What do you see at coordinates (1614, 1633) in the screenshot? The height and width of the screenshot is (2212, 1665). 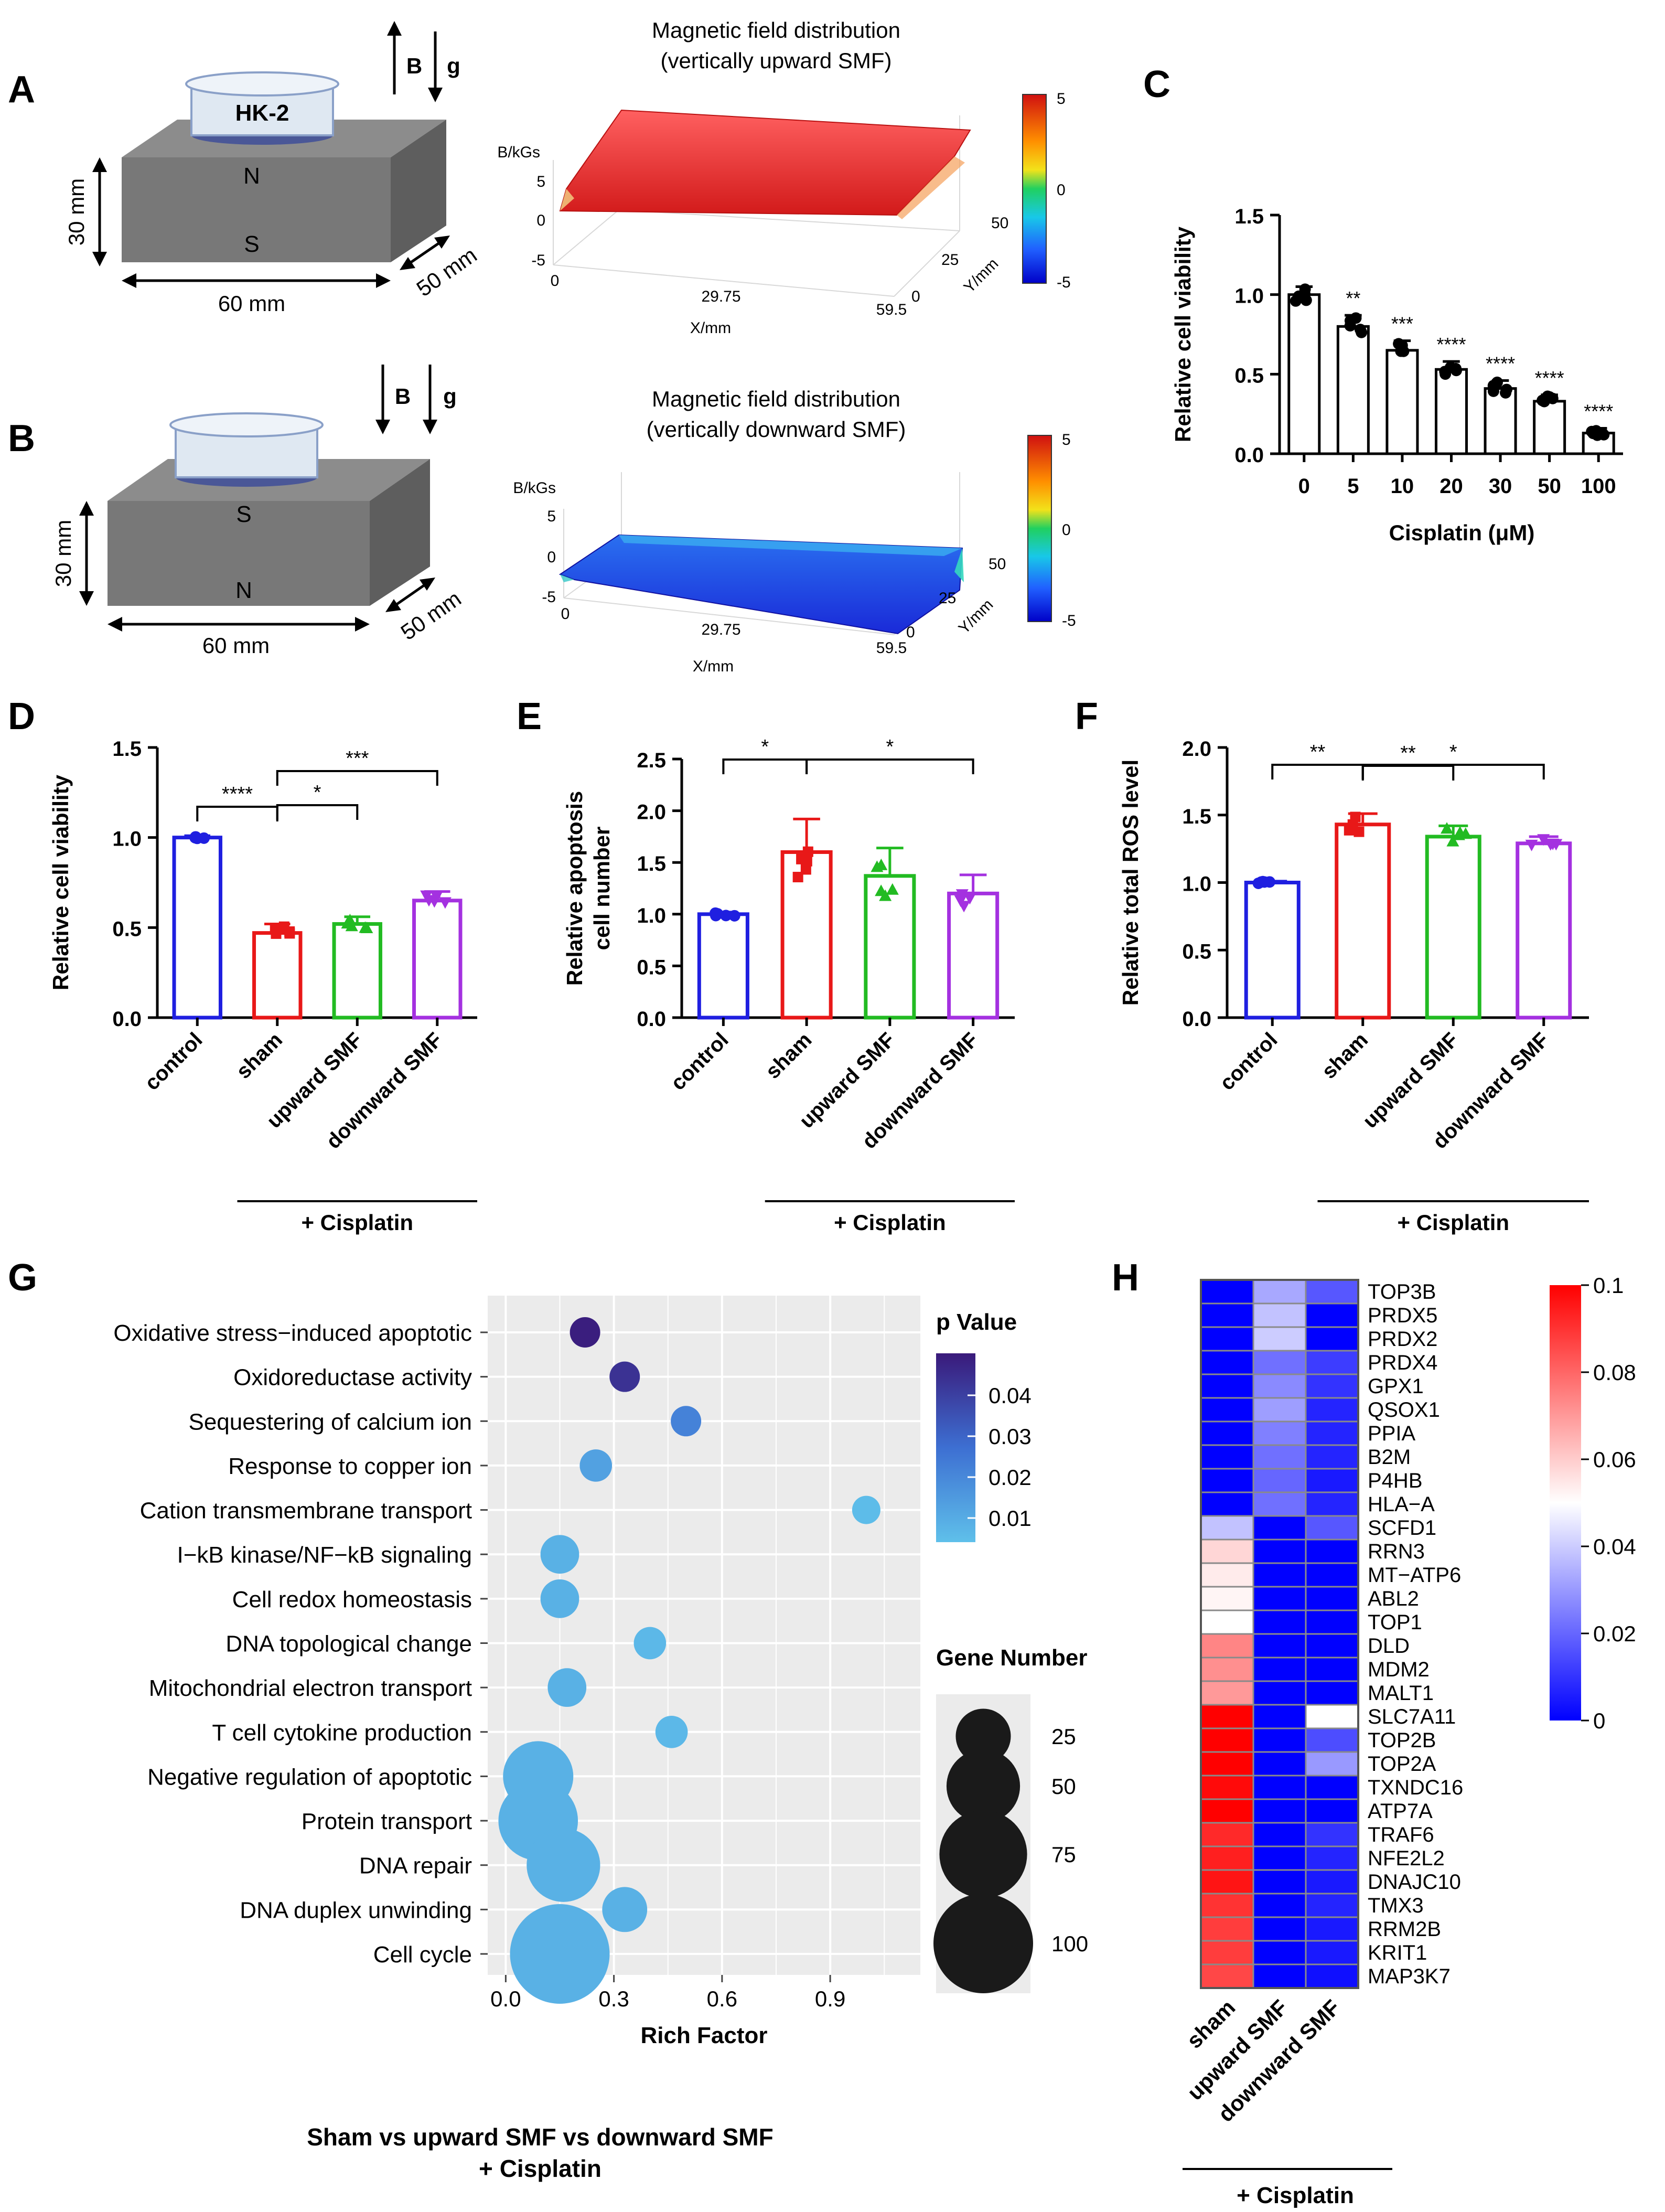 I see `colorbar-label: 0.02` at bounding box center [1614, 1633].